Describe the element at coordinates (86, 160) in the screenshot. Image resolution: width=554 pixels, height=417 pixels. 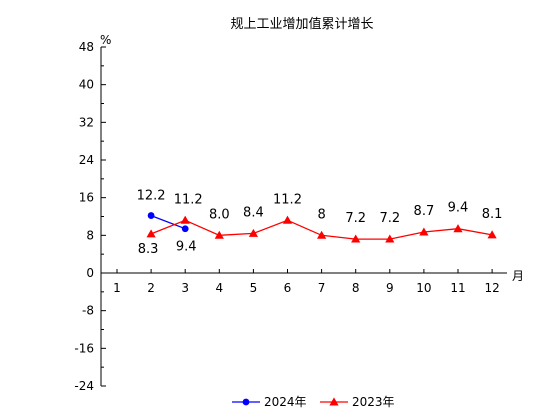
I see `y-tick-label: 24` at that location.